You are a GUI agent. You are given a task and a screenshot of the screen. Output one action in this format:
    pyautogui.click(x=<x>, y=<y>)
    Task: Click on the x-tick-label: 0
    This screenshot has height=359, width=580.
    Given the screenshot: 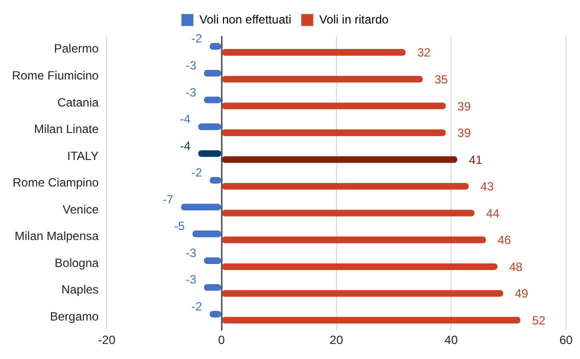 What is the action you would take?
    pyautogui.click(x=222, y=340)
    